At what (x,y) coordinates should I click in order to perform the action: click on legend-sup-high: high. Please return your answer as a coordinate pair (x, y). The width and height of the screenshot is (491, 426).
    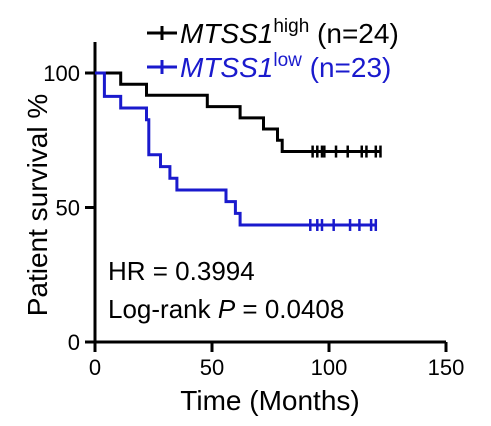
    Looking at the image, I should click on (291, 26).